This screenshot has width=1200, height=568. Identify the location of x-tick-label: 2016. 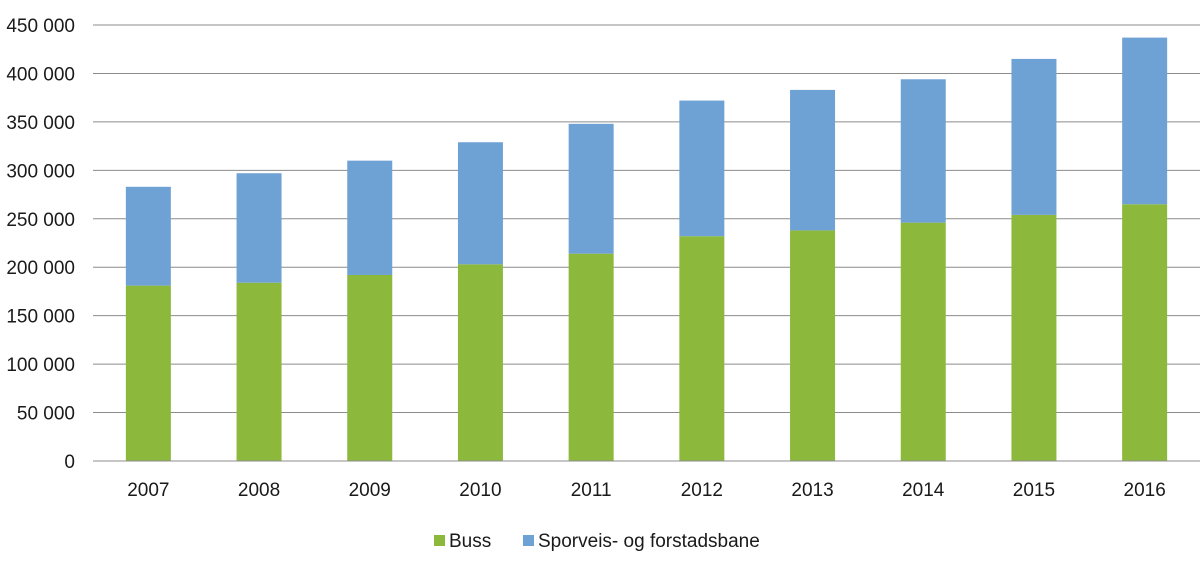
(1145, 490).